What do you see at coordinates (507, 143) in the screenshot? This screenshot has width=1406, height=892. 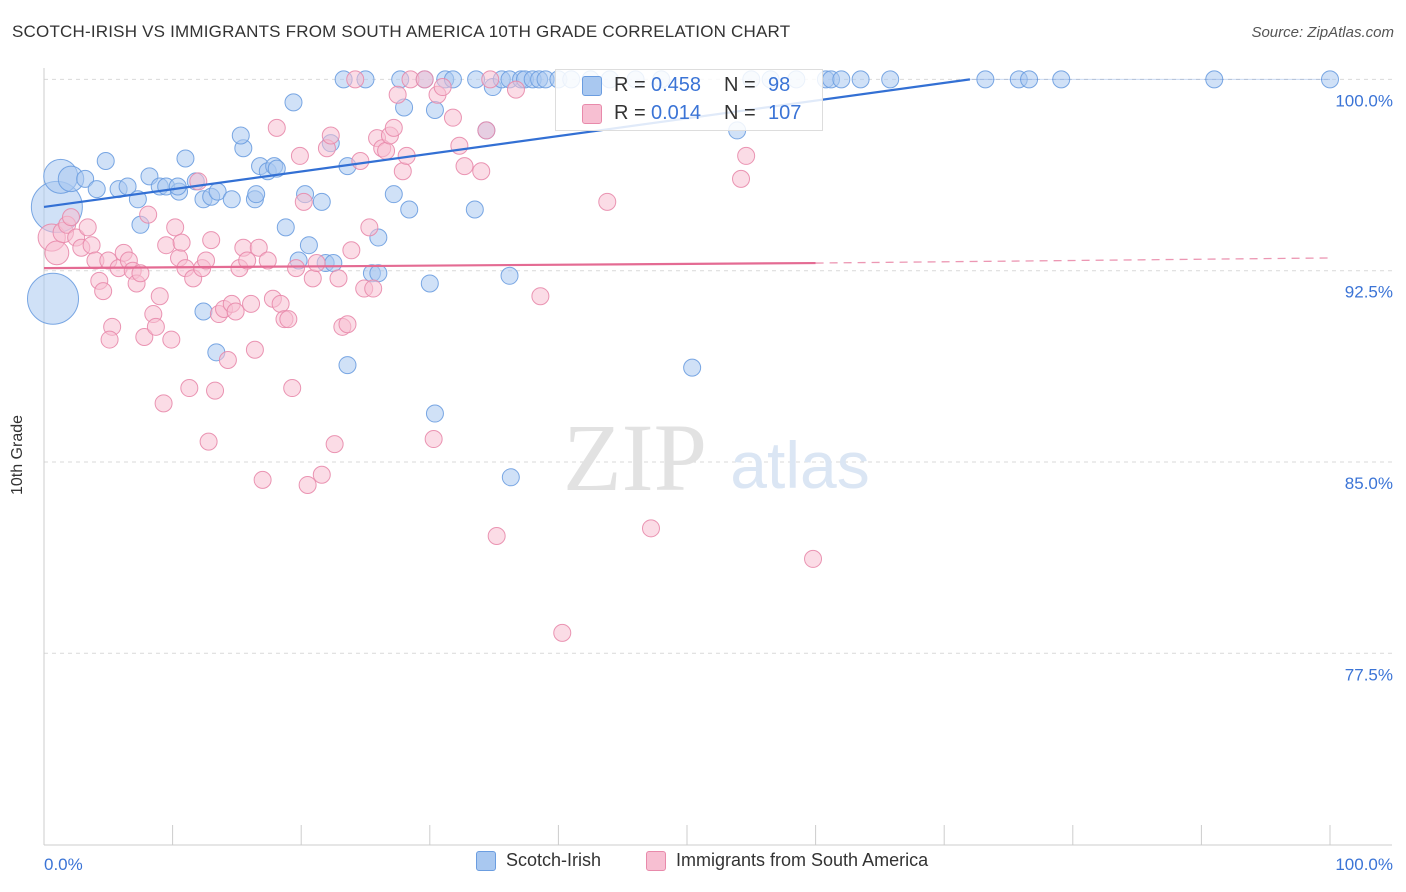 I see `scotch-irish-trend` at bounding box center [507, 143].